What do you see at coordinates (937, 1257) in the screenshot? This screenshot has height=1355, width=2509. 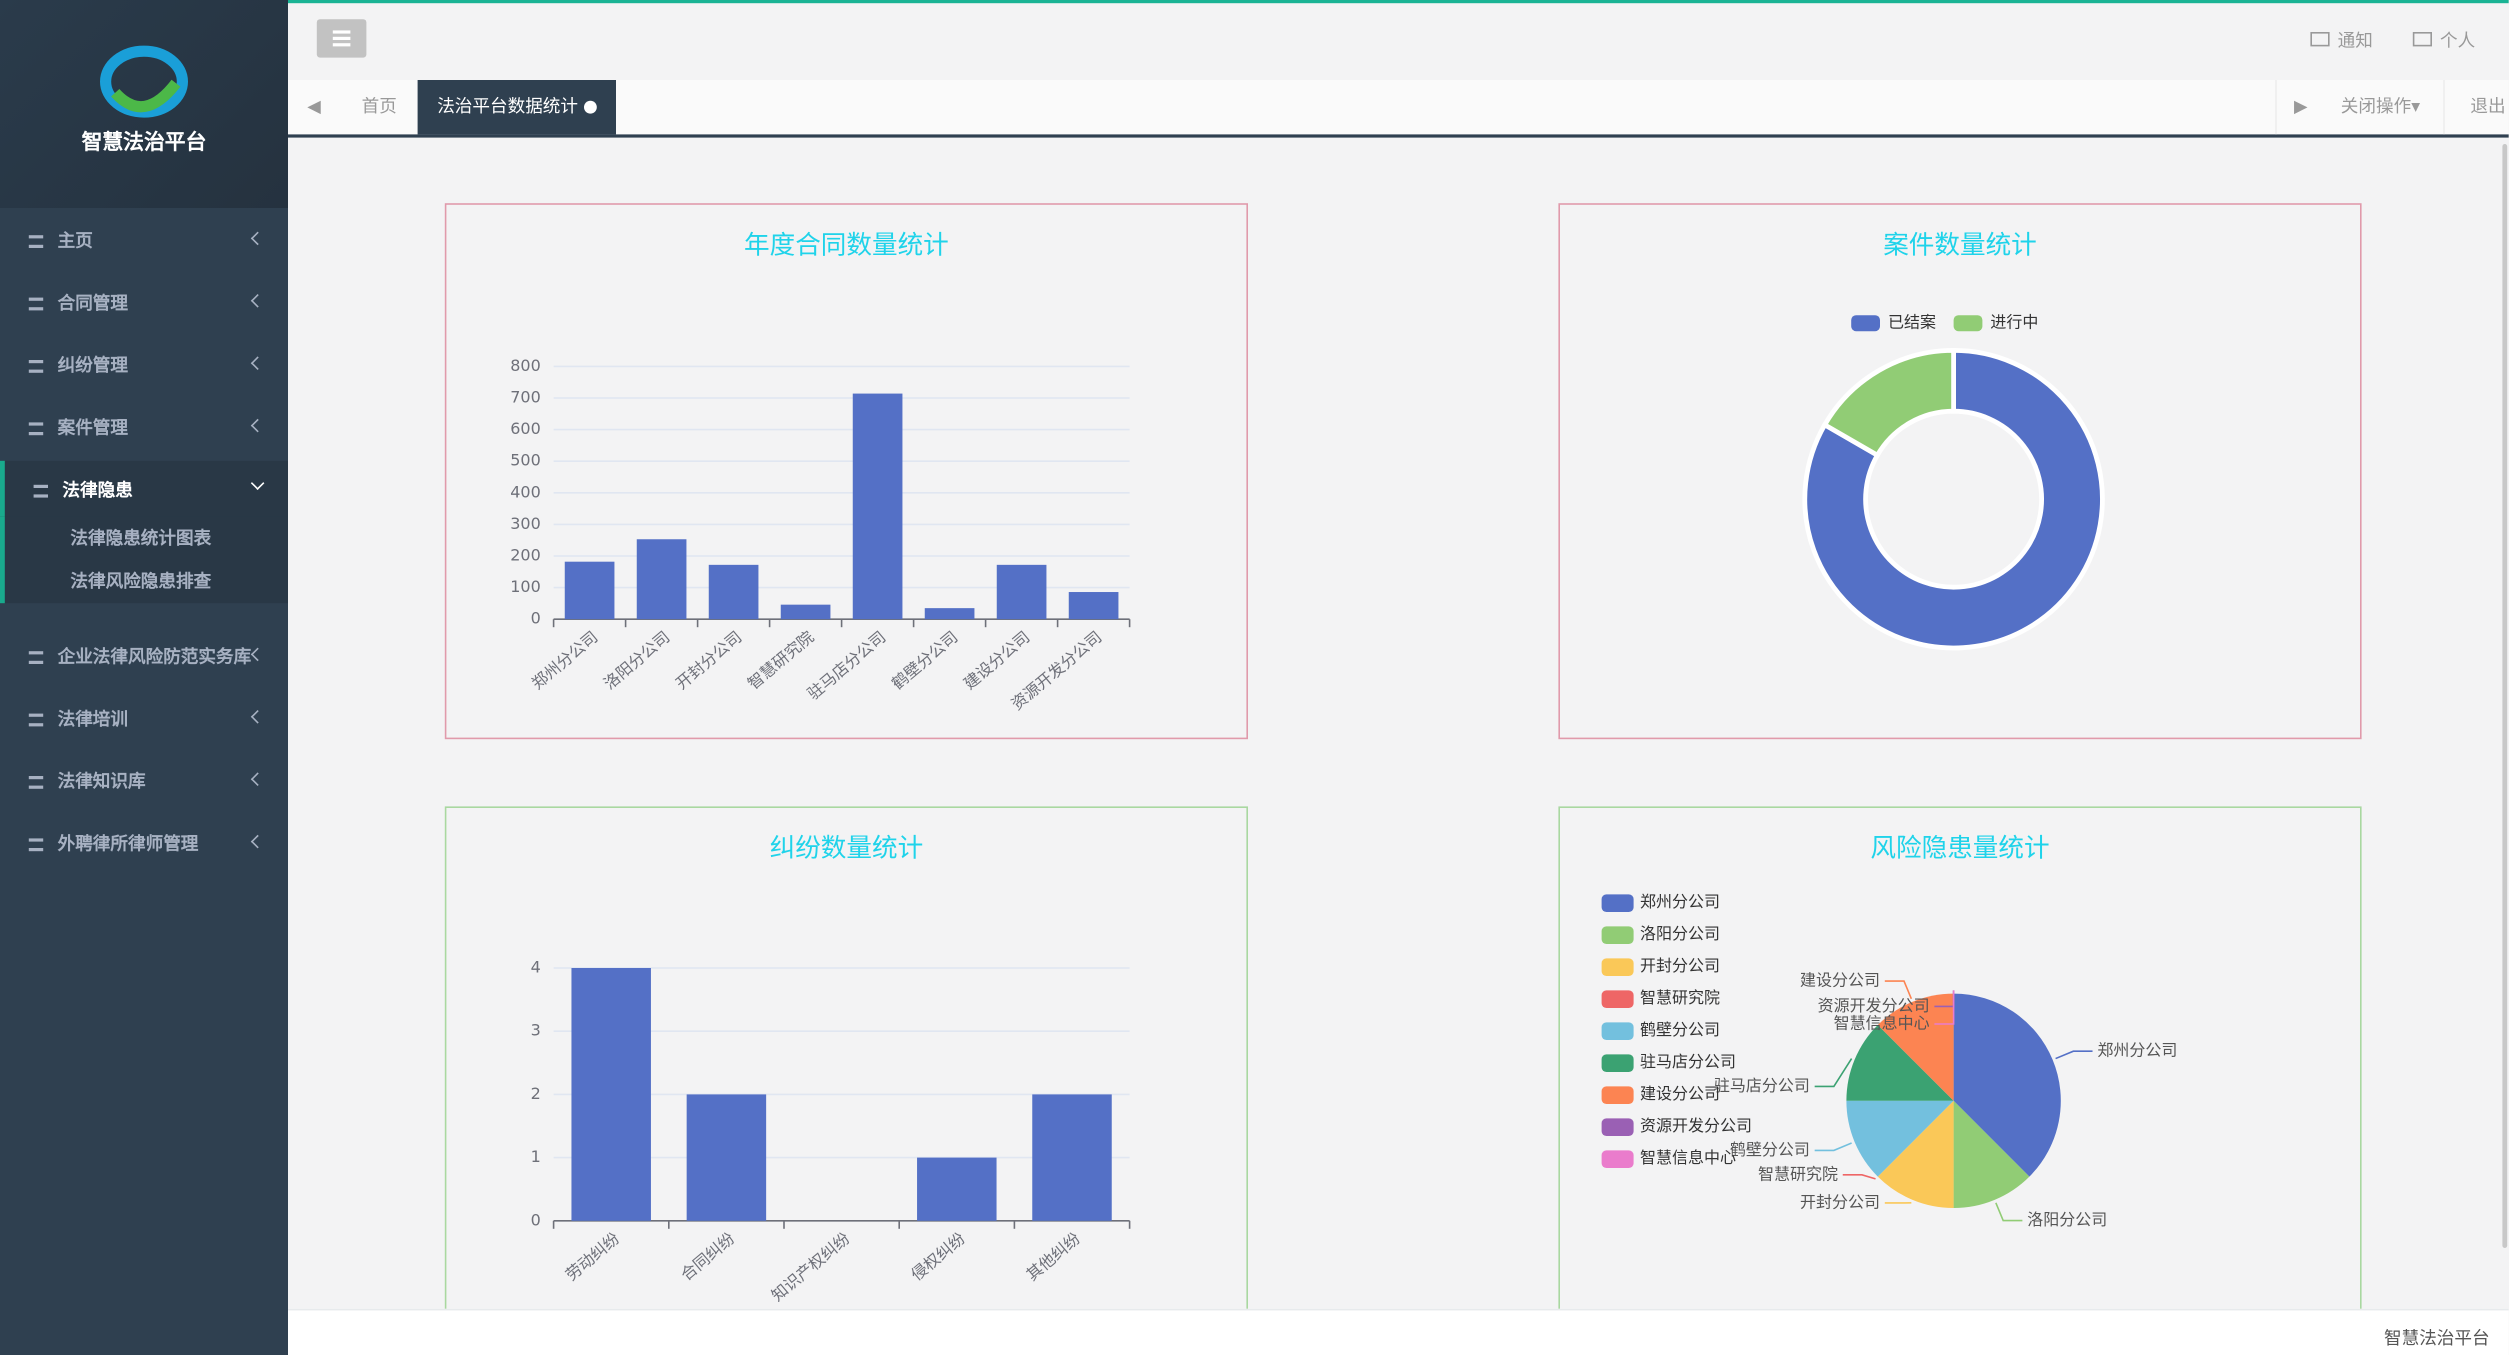 I see `x-tick-label: 侵权纠纷` at bounding box center [937, 1257].